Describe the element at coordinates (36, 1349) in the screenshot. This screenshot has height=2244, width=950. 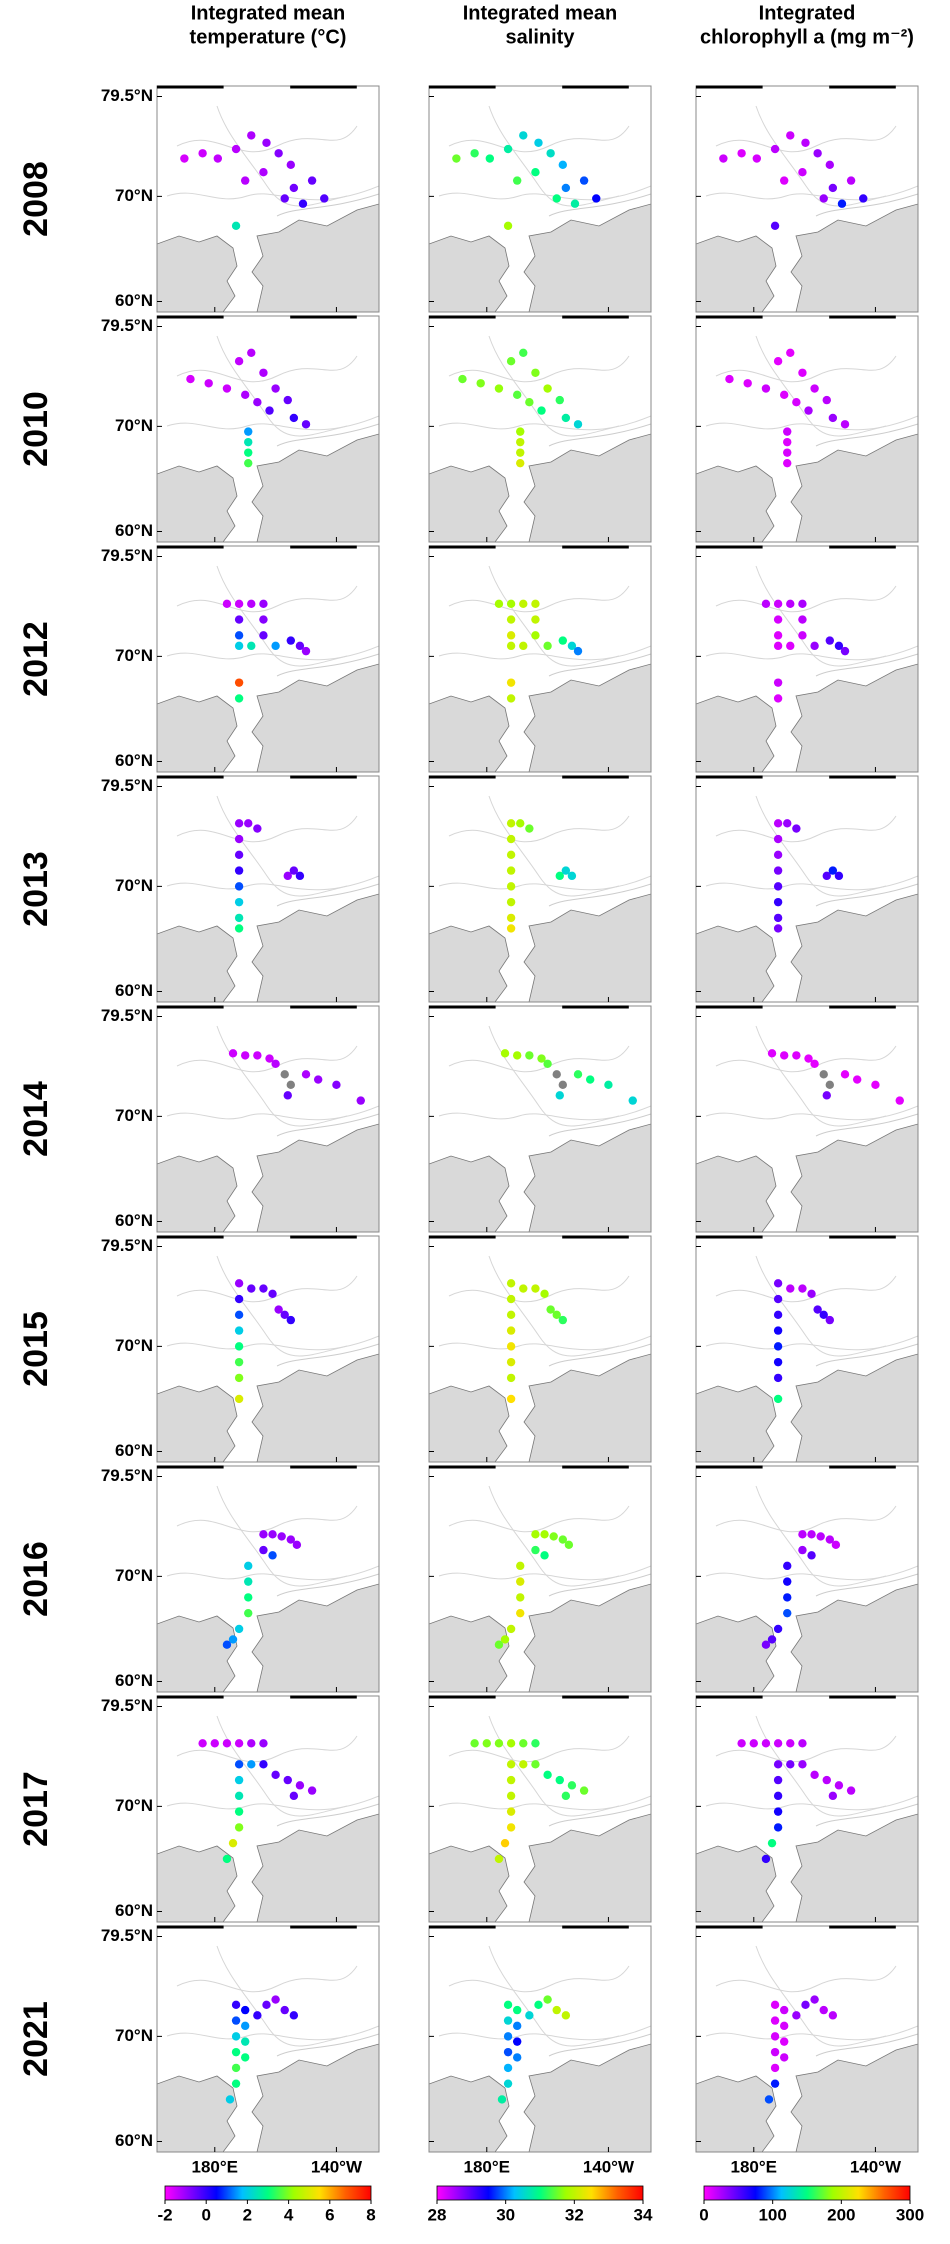
I see `year-label: 2015` at that location.